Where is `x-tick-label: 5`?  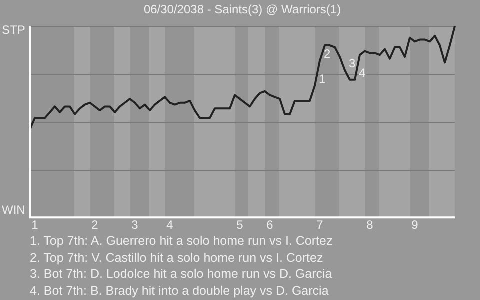
x-tick-label: 5 is located at coordinates (240, 225).